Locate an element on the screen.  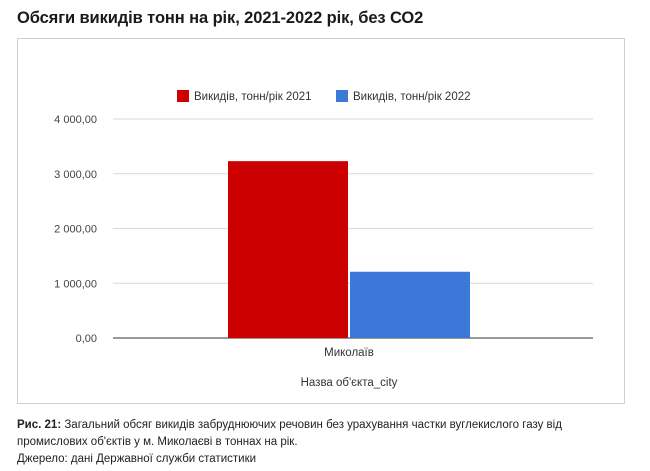
bar-2021 is located at coordinates (288, 249).